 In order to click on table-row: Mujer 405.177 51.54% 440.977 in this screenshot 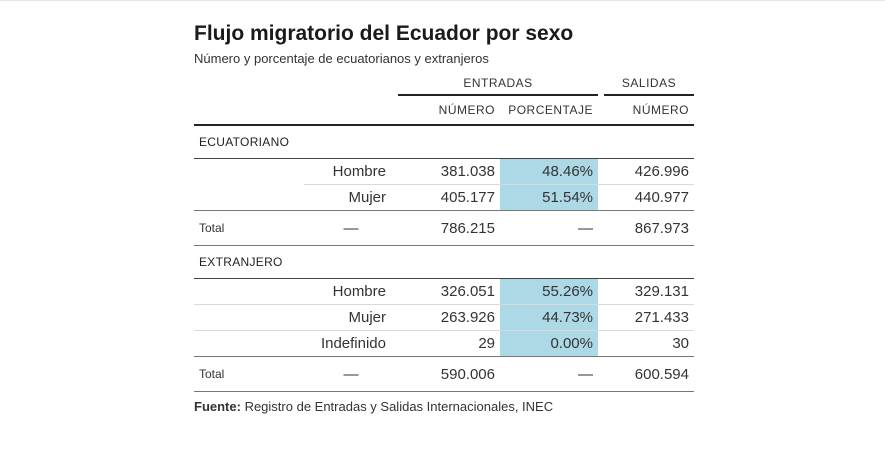, I will do `click(444, 197)`.